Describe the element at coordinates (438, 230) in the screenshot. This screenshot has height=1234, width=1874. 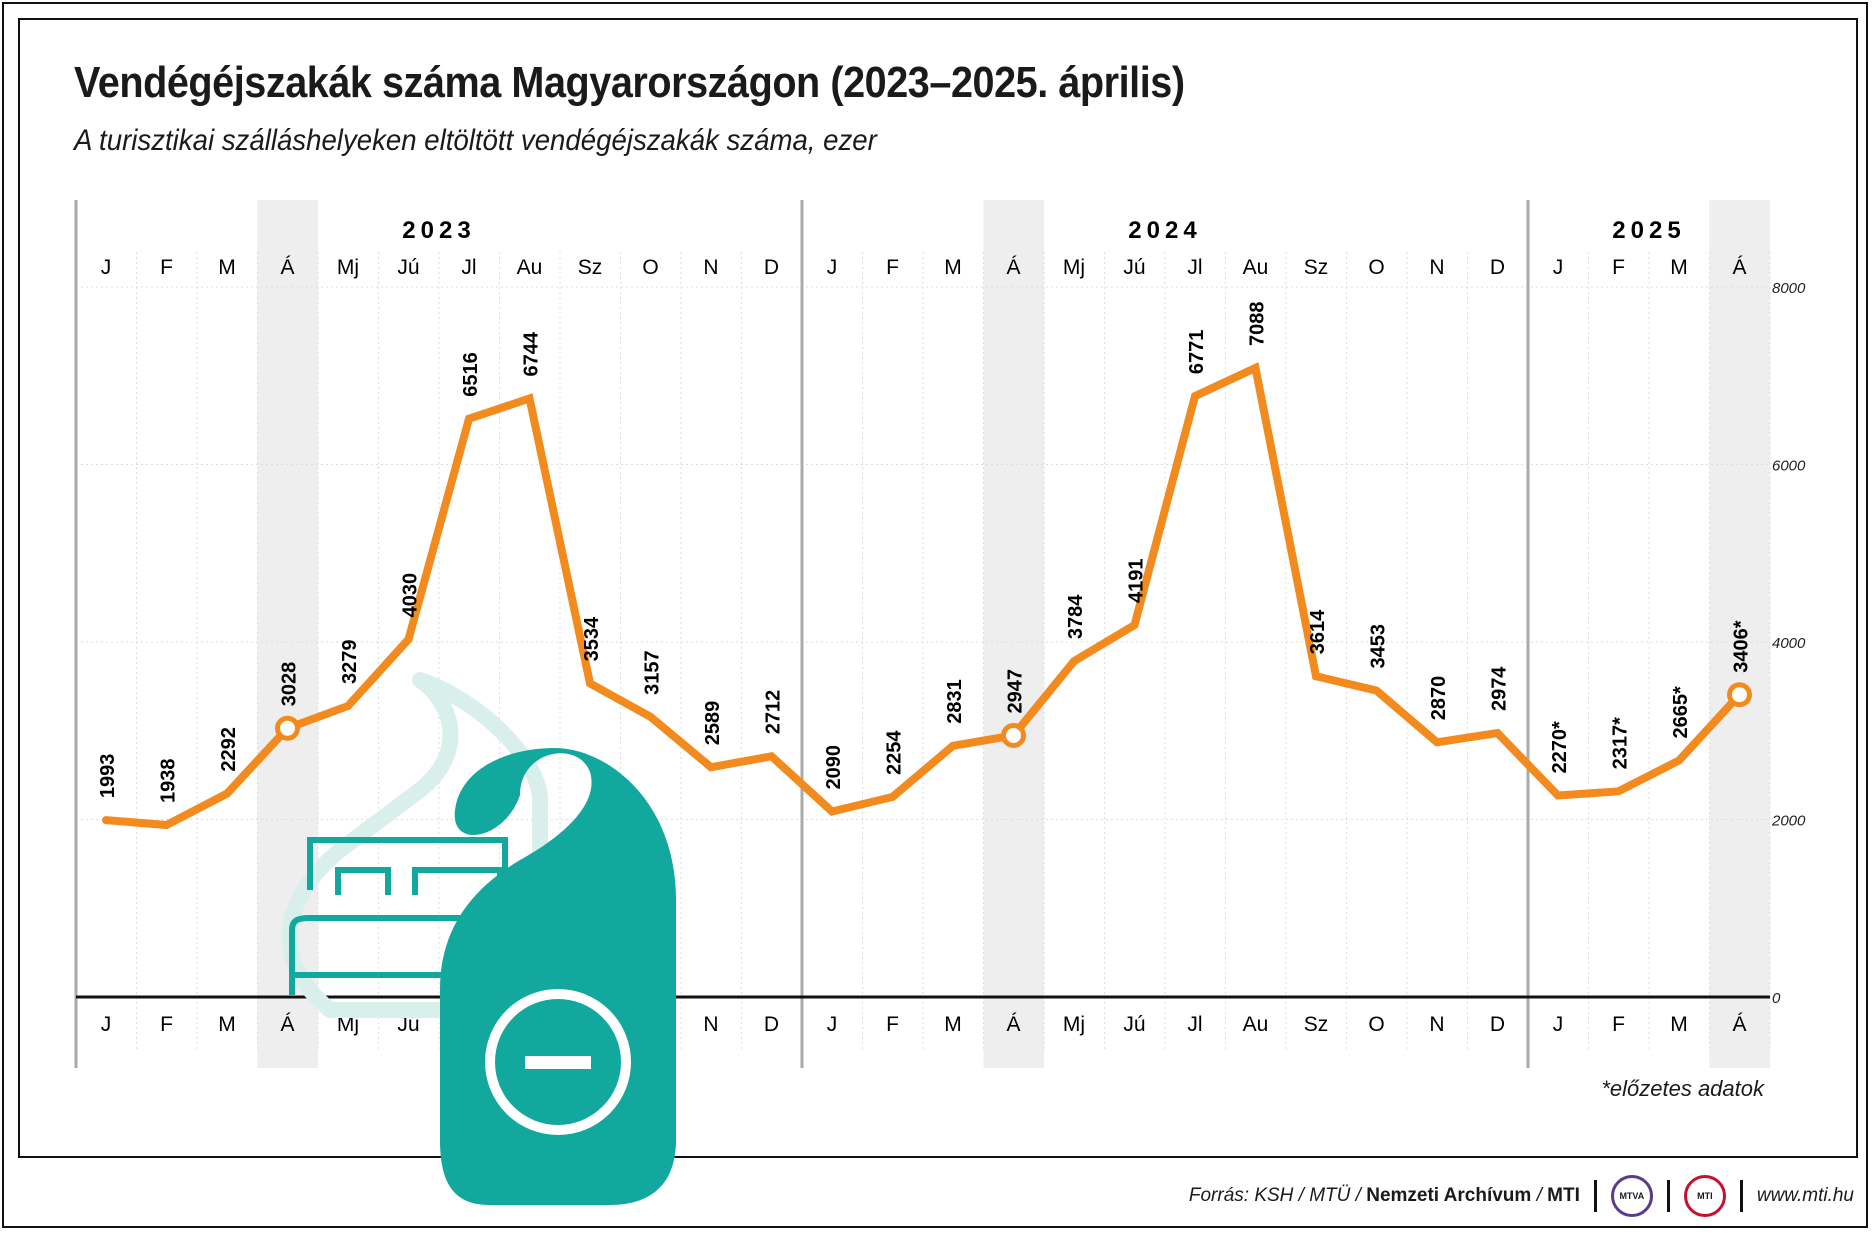
I see `year-label: 2023` at that location.